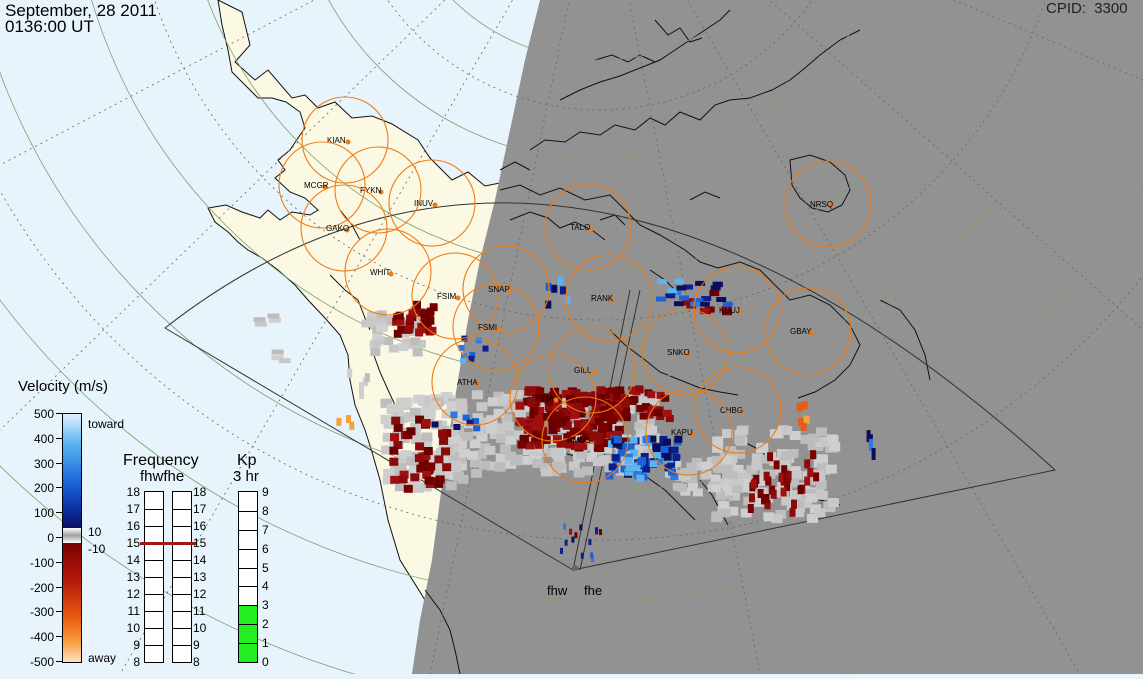 The height and width of the screenshot is (679, 1143). Describe the element at coordinates (133, 526) in the screenshot. I see `frequency-tick-left: 16` at that location.